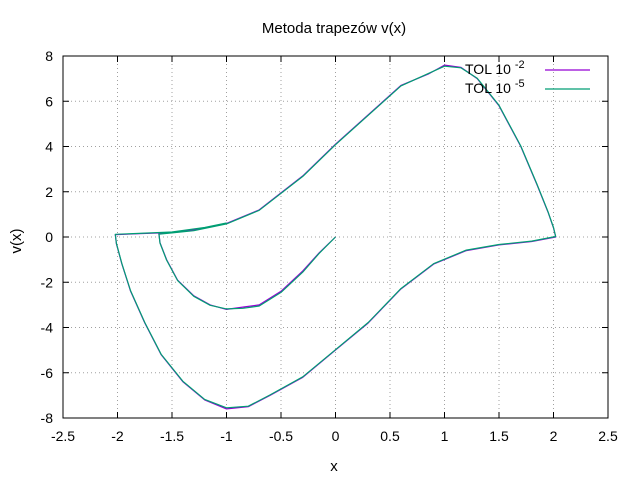 Image resolution: width=640 pixels, height=480 pixels. I want to click on x-tick-label: 2.5, so click(608, 436).